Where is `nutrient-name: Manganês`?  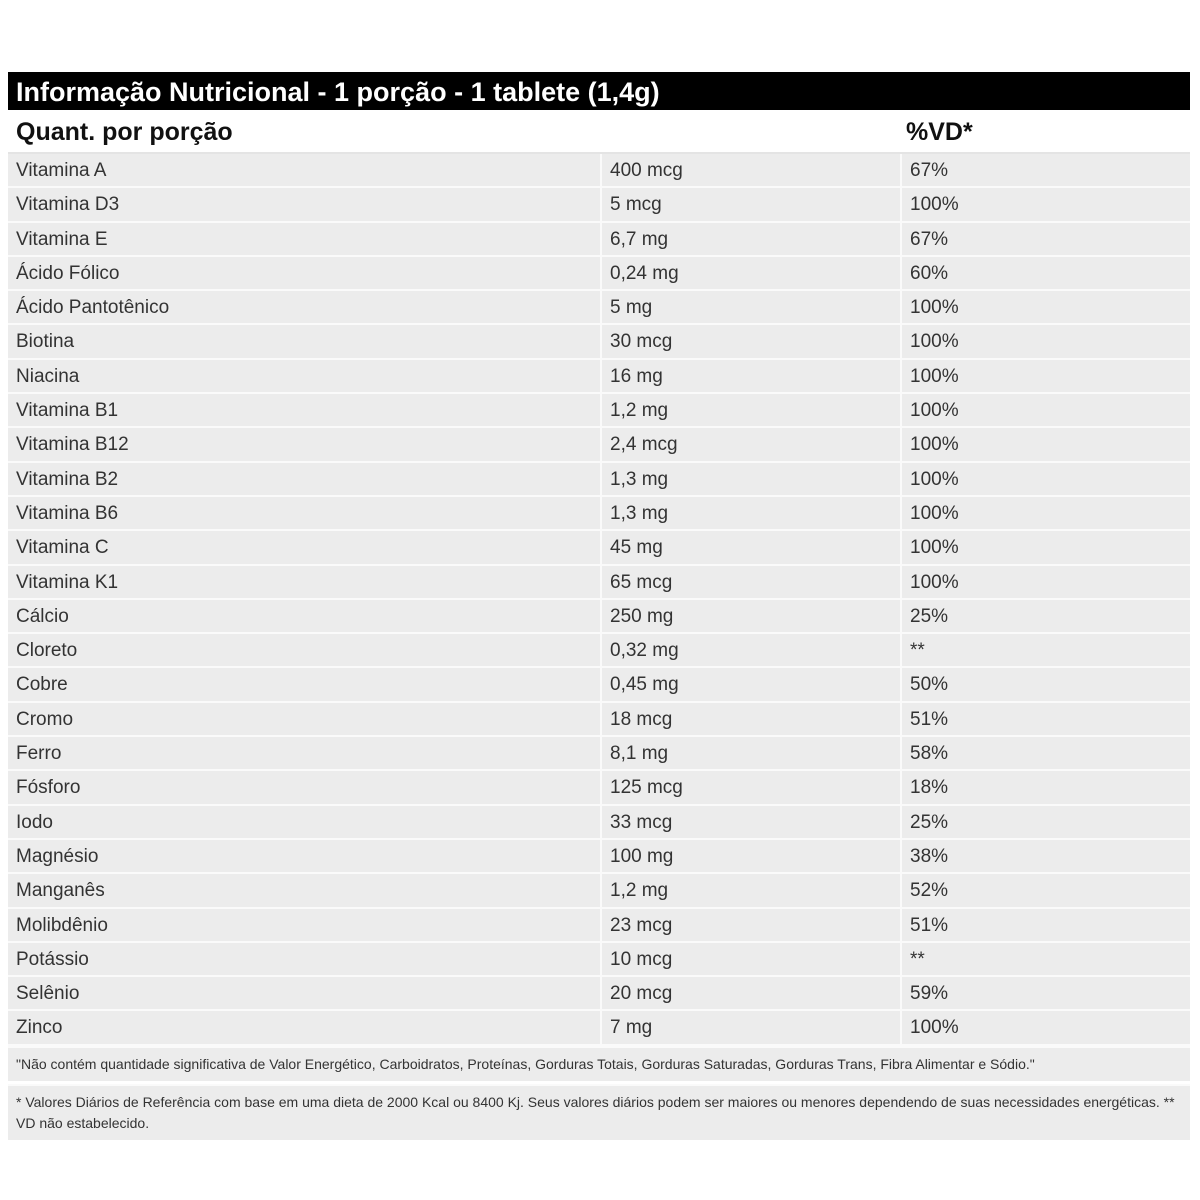 nutrient-name: Manganês is located at coordinates (60, 891).